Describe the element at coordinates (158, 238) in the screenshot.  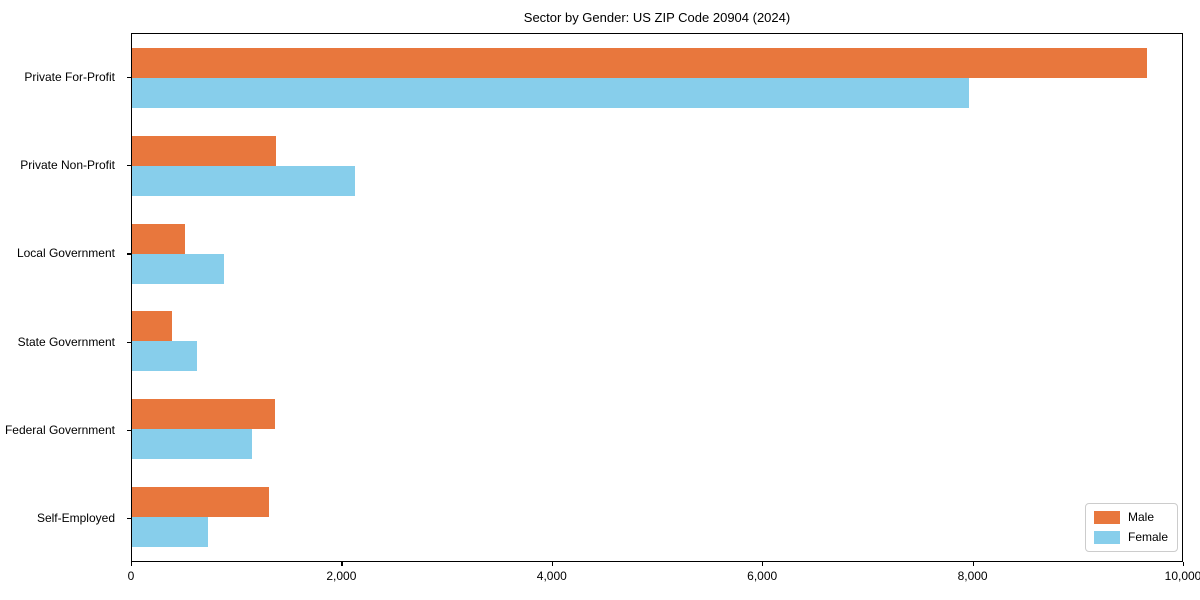
I see `bar-male-local-government` at that location.